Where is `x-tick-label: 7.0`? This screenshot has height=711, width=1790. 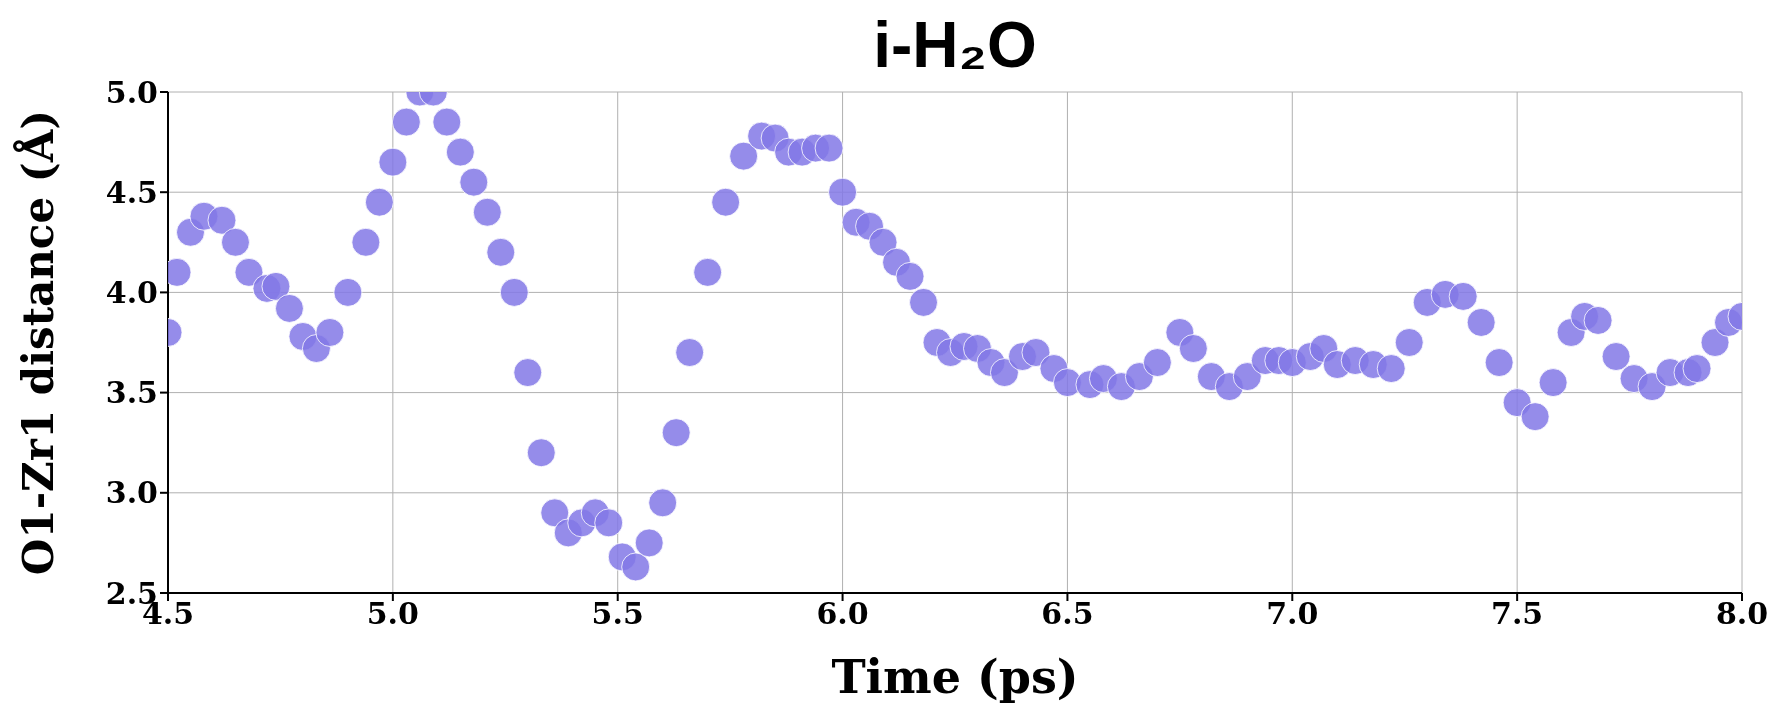 x-tick-label: 7.0 is located at coordinates (1292, 614).